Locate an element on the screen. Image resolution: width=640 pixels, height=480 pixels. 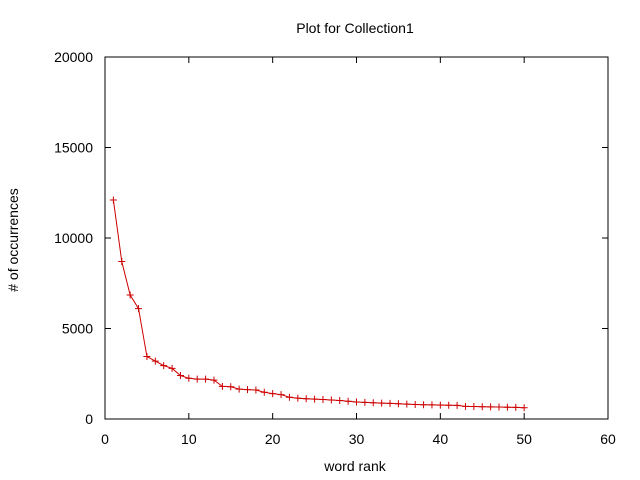
x-tick-label: 30 is located at coordinates (357, 439).